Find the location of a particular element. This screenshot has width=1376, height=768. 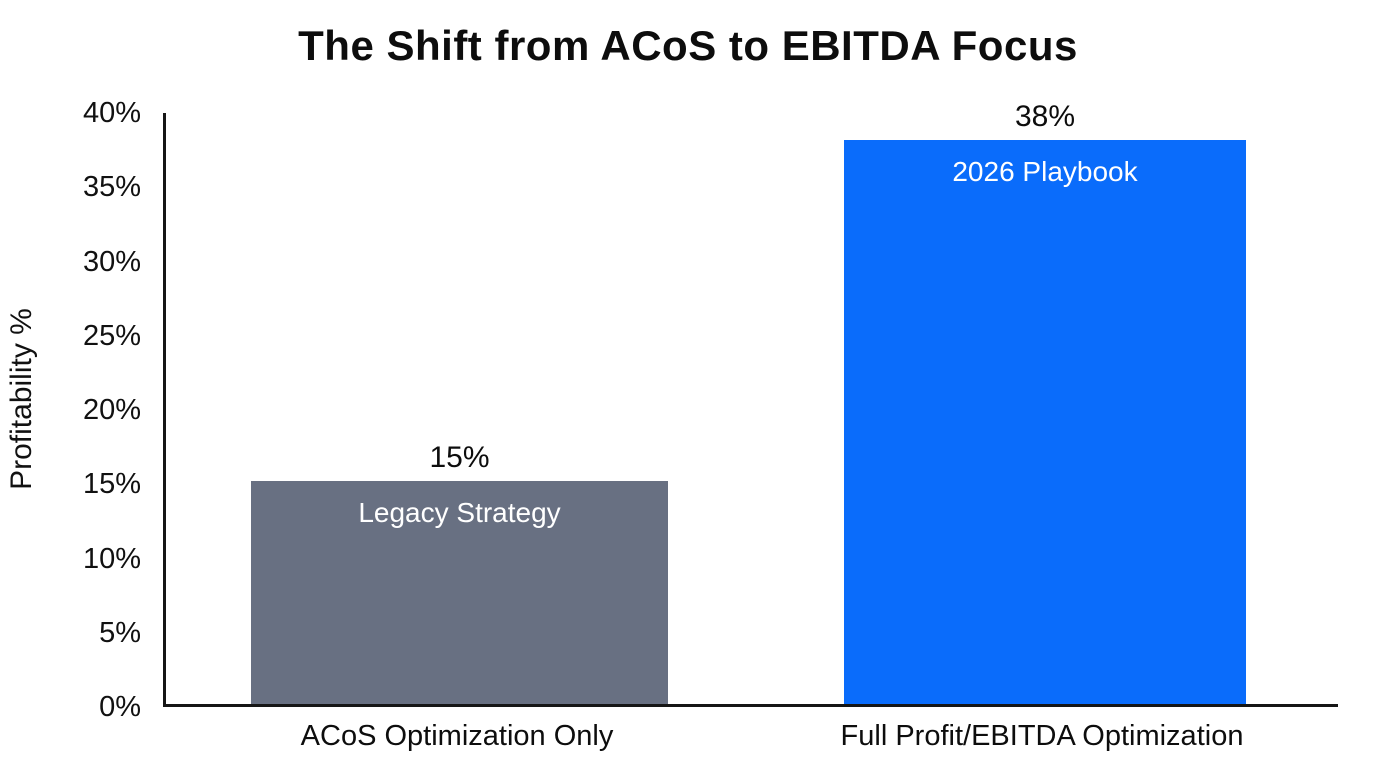

y-tick-label: 25% is located at coordinates (111, 335).